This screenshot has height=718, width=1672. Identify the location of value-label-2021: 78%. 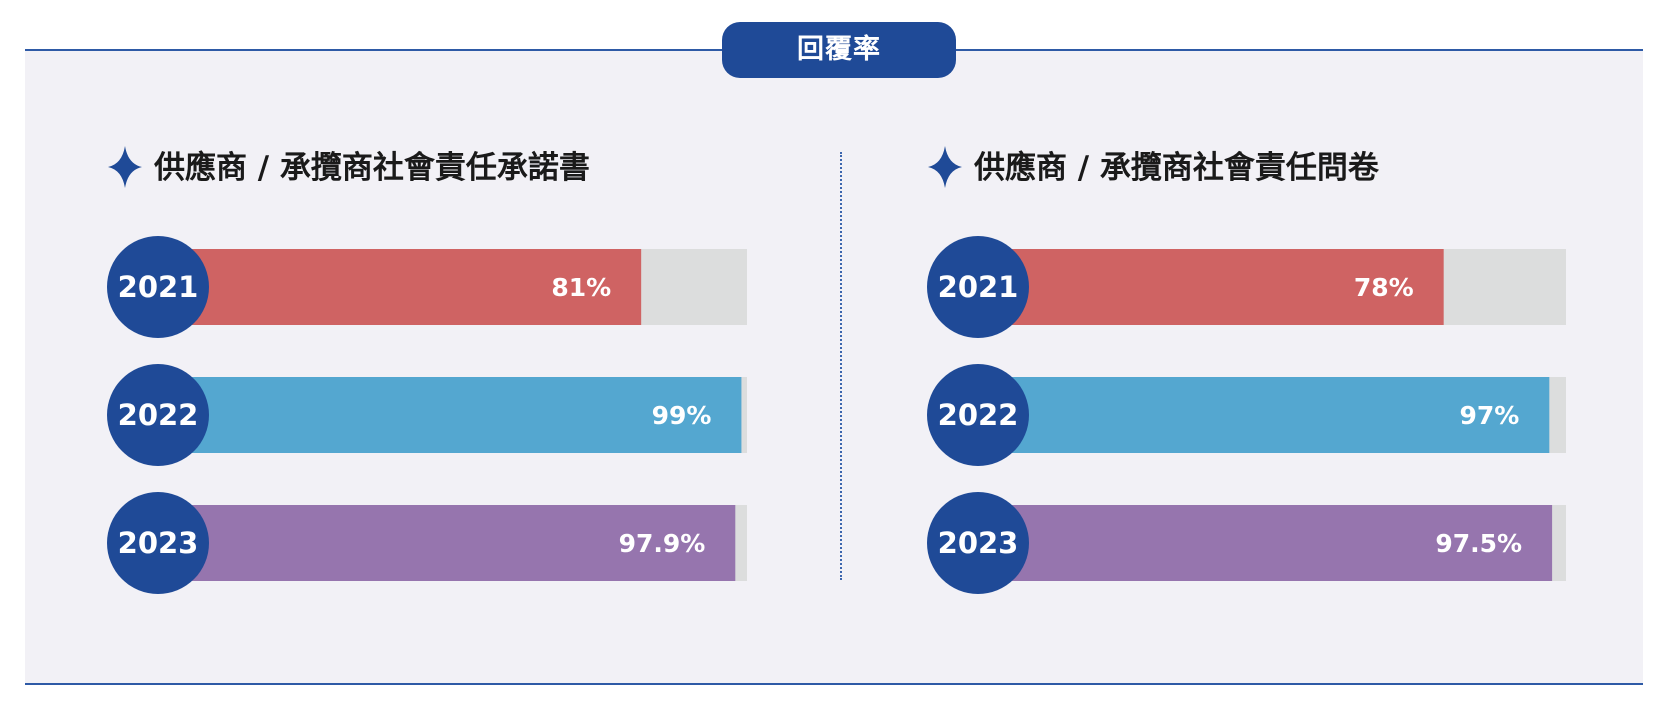
(1384, 287).